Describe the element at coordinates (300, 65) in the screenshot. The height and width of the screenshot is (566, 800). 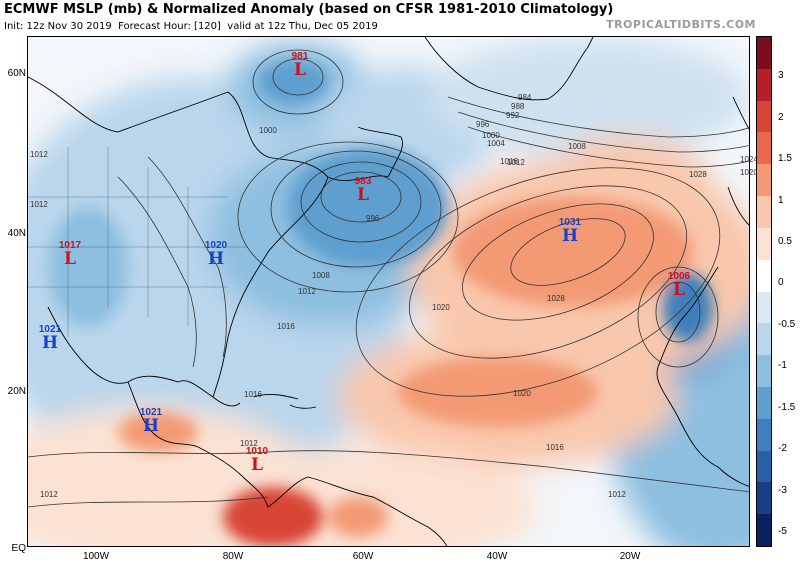
I see `pressure-center-low-981: 981 L` at that location.